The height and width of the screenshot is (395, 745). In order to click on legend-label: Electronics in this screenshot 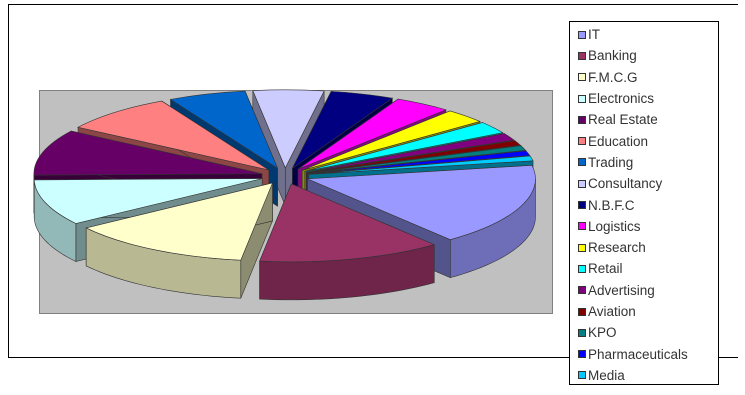, I will do `click(621, 99)`.